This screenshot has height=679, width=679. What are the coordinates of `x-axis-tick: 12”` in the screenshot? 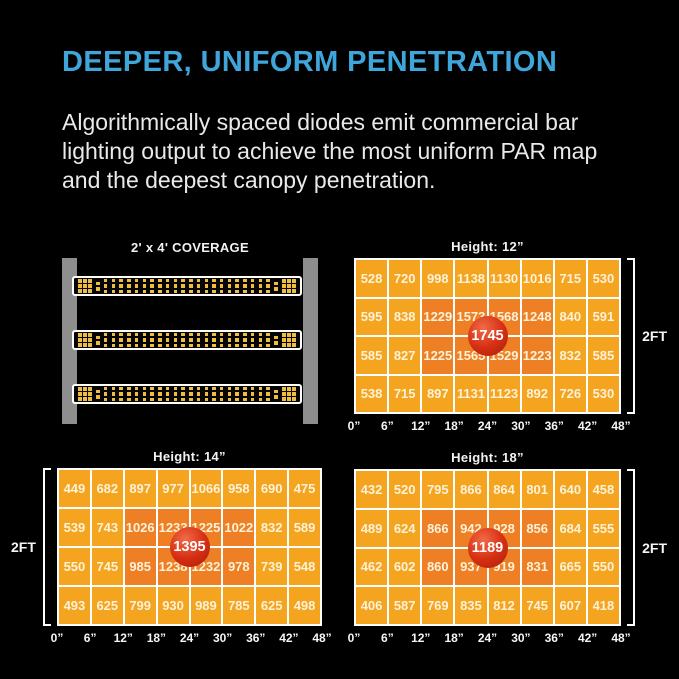 It's located at (421, 426).